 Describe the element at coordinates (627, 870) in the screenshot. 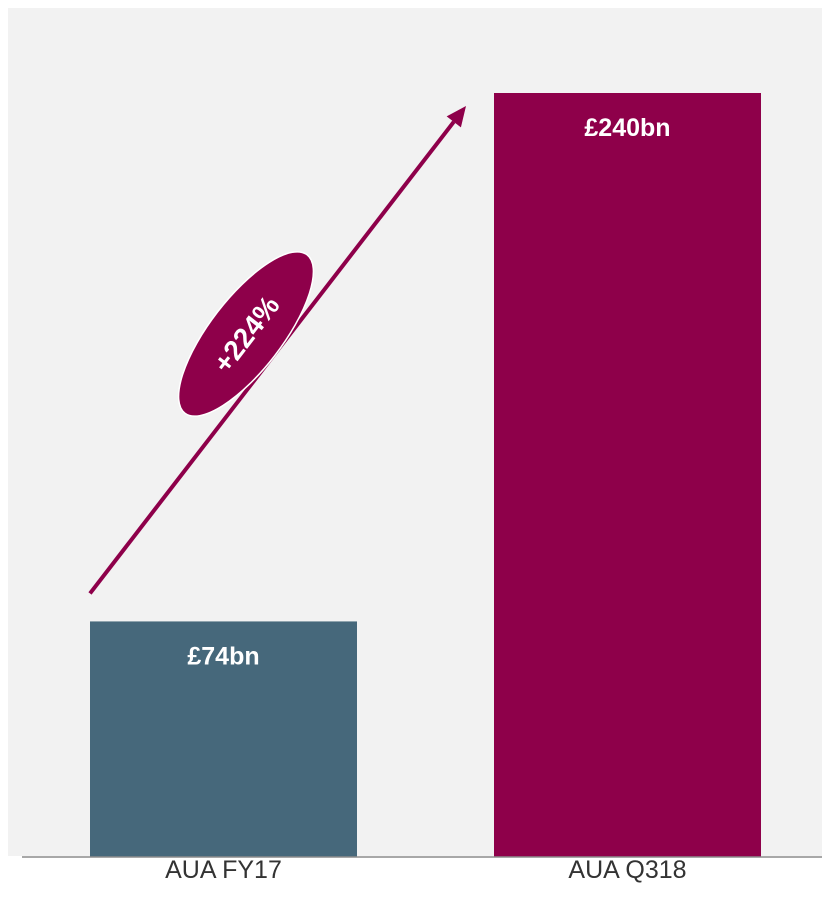

I see `category-label-2: AUA Q318` at that location.